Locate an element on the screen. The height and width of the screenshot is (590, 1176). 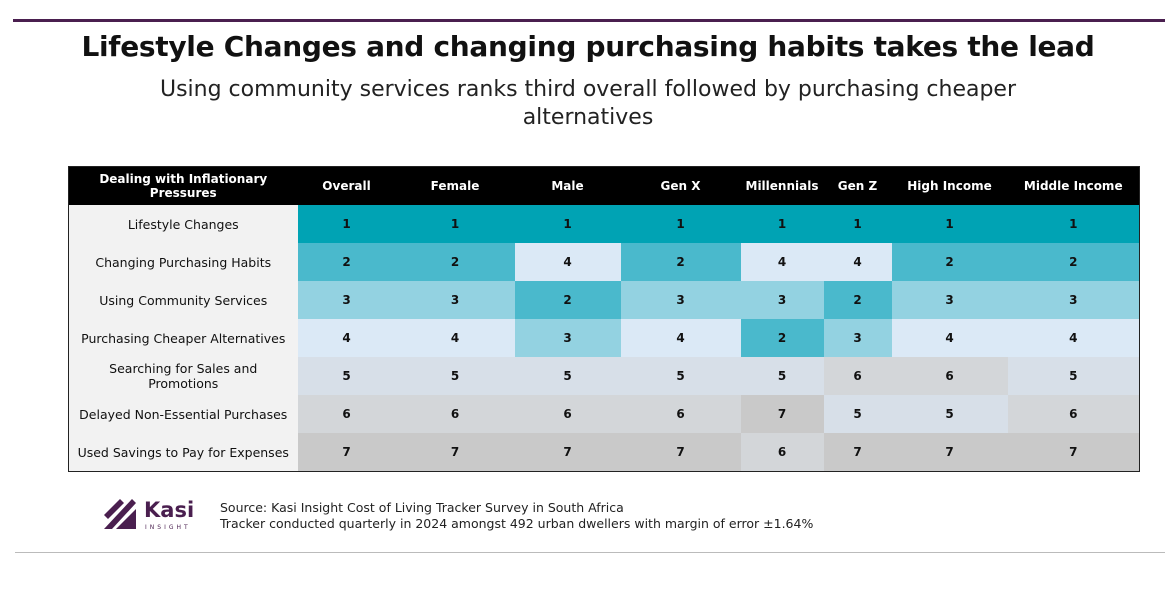
row-label: Using Community Services is located at coordinates (183, 300).